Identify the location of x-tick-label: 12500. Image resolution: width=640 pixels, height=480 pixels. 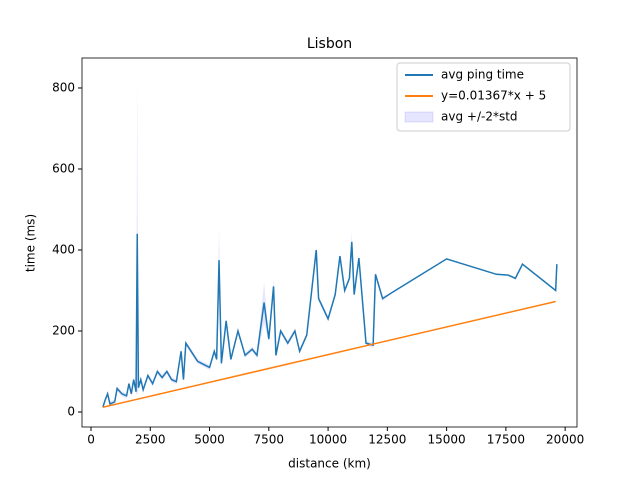
(387, 440).